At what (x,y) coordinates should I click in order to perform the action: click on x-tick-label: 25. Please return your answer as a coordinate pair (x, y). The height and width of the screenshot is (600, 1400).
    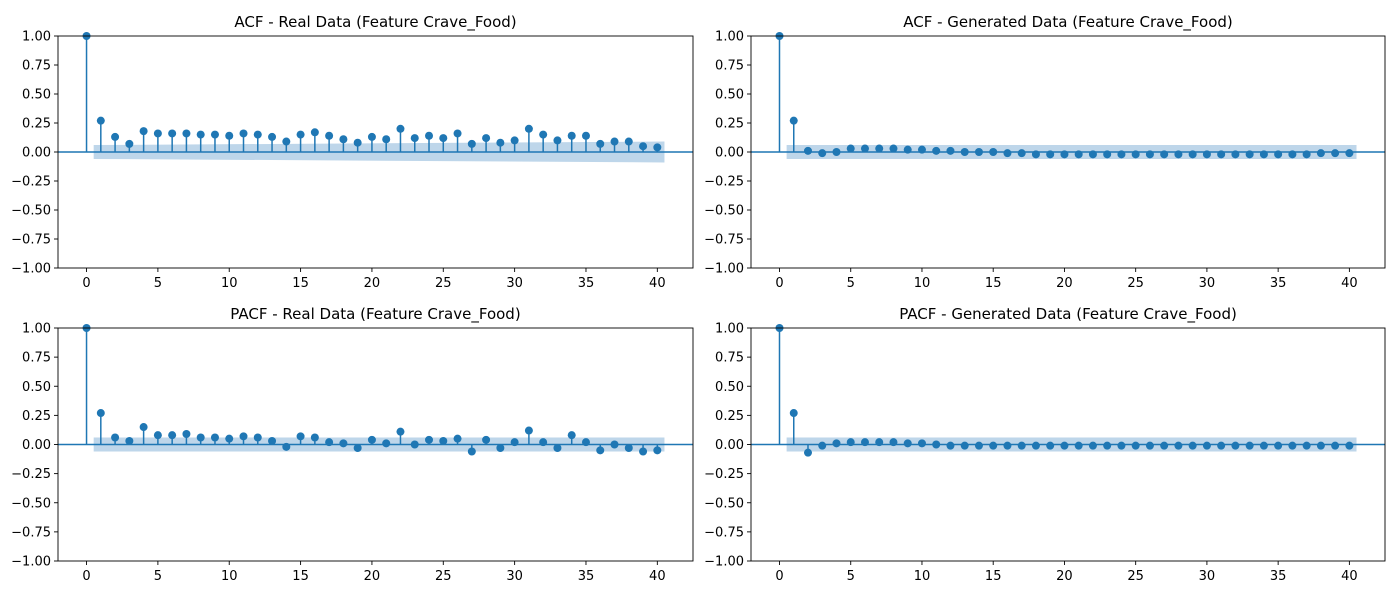
    Looking at the image, I should click on (443, 283).